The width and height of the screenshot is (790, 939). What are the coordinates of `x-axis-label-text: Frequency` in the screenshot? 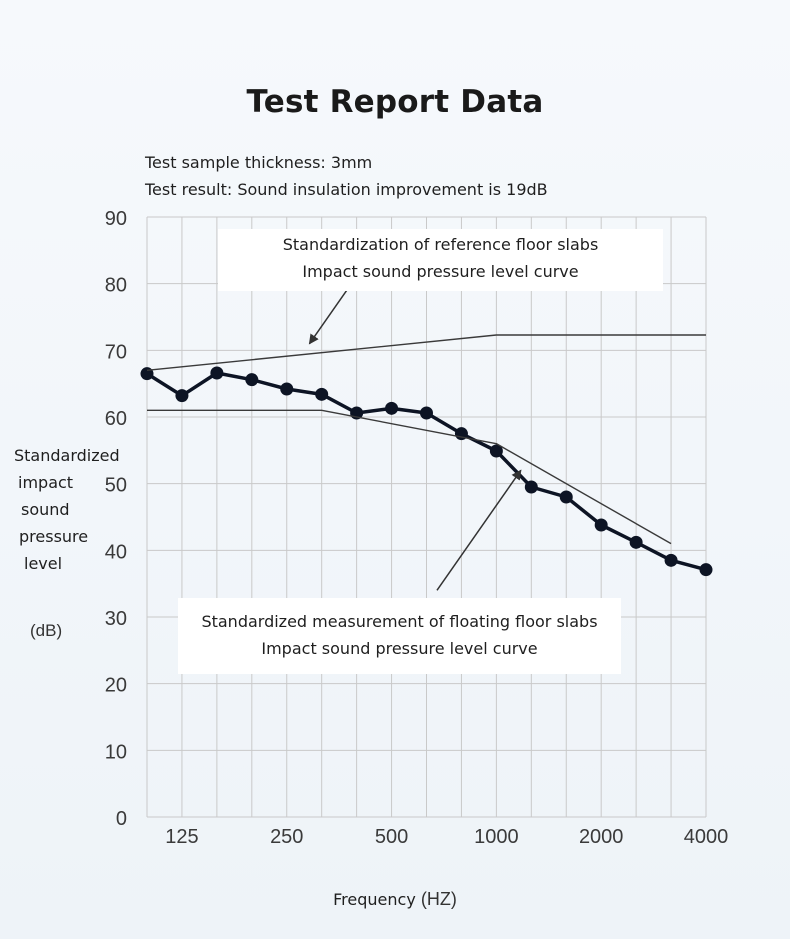 It's located at (374, 899).